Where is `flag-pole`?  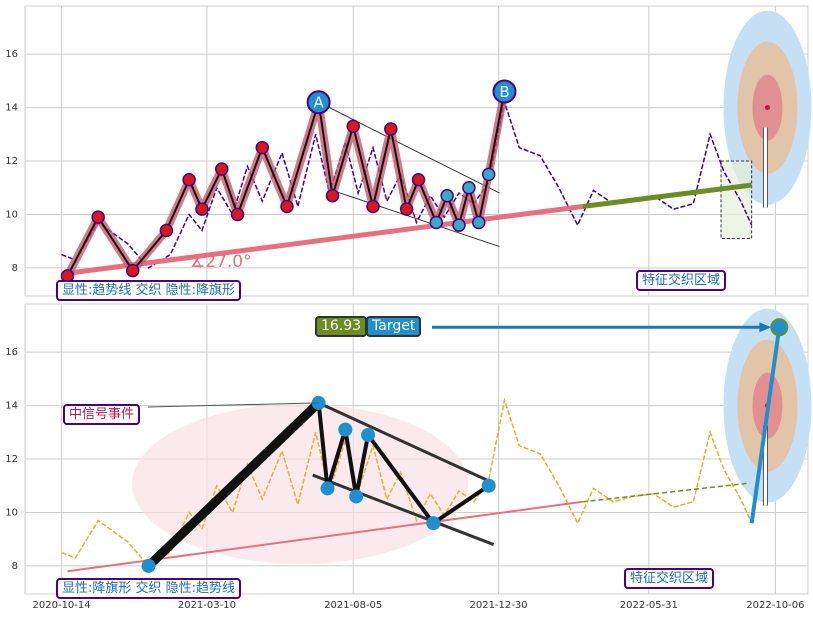 flag-pole is located at coordinates (233, 484).